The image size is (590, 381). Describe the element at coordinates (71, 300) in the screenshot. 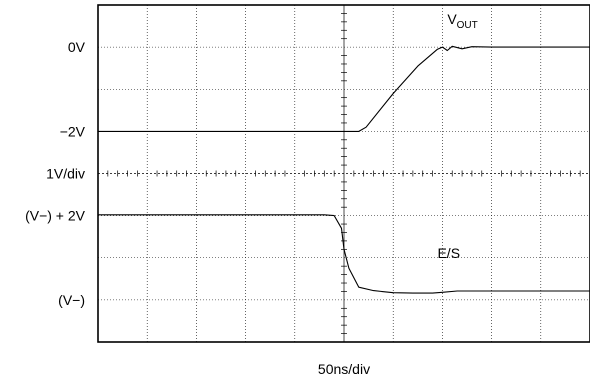

I see `y-axis-label: (V−)` at that location.